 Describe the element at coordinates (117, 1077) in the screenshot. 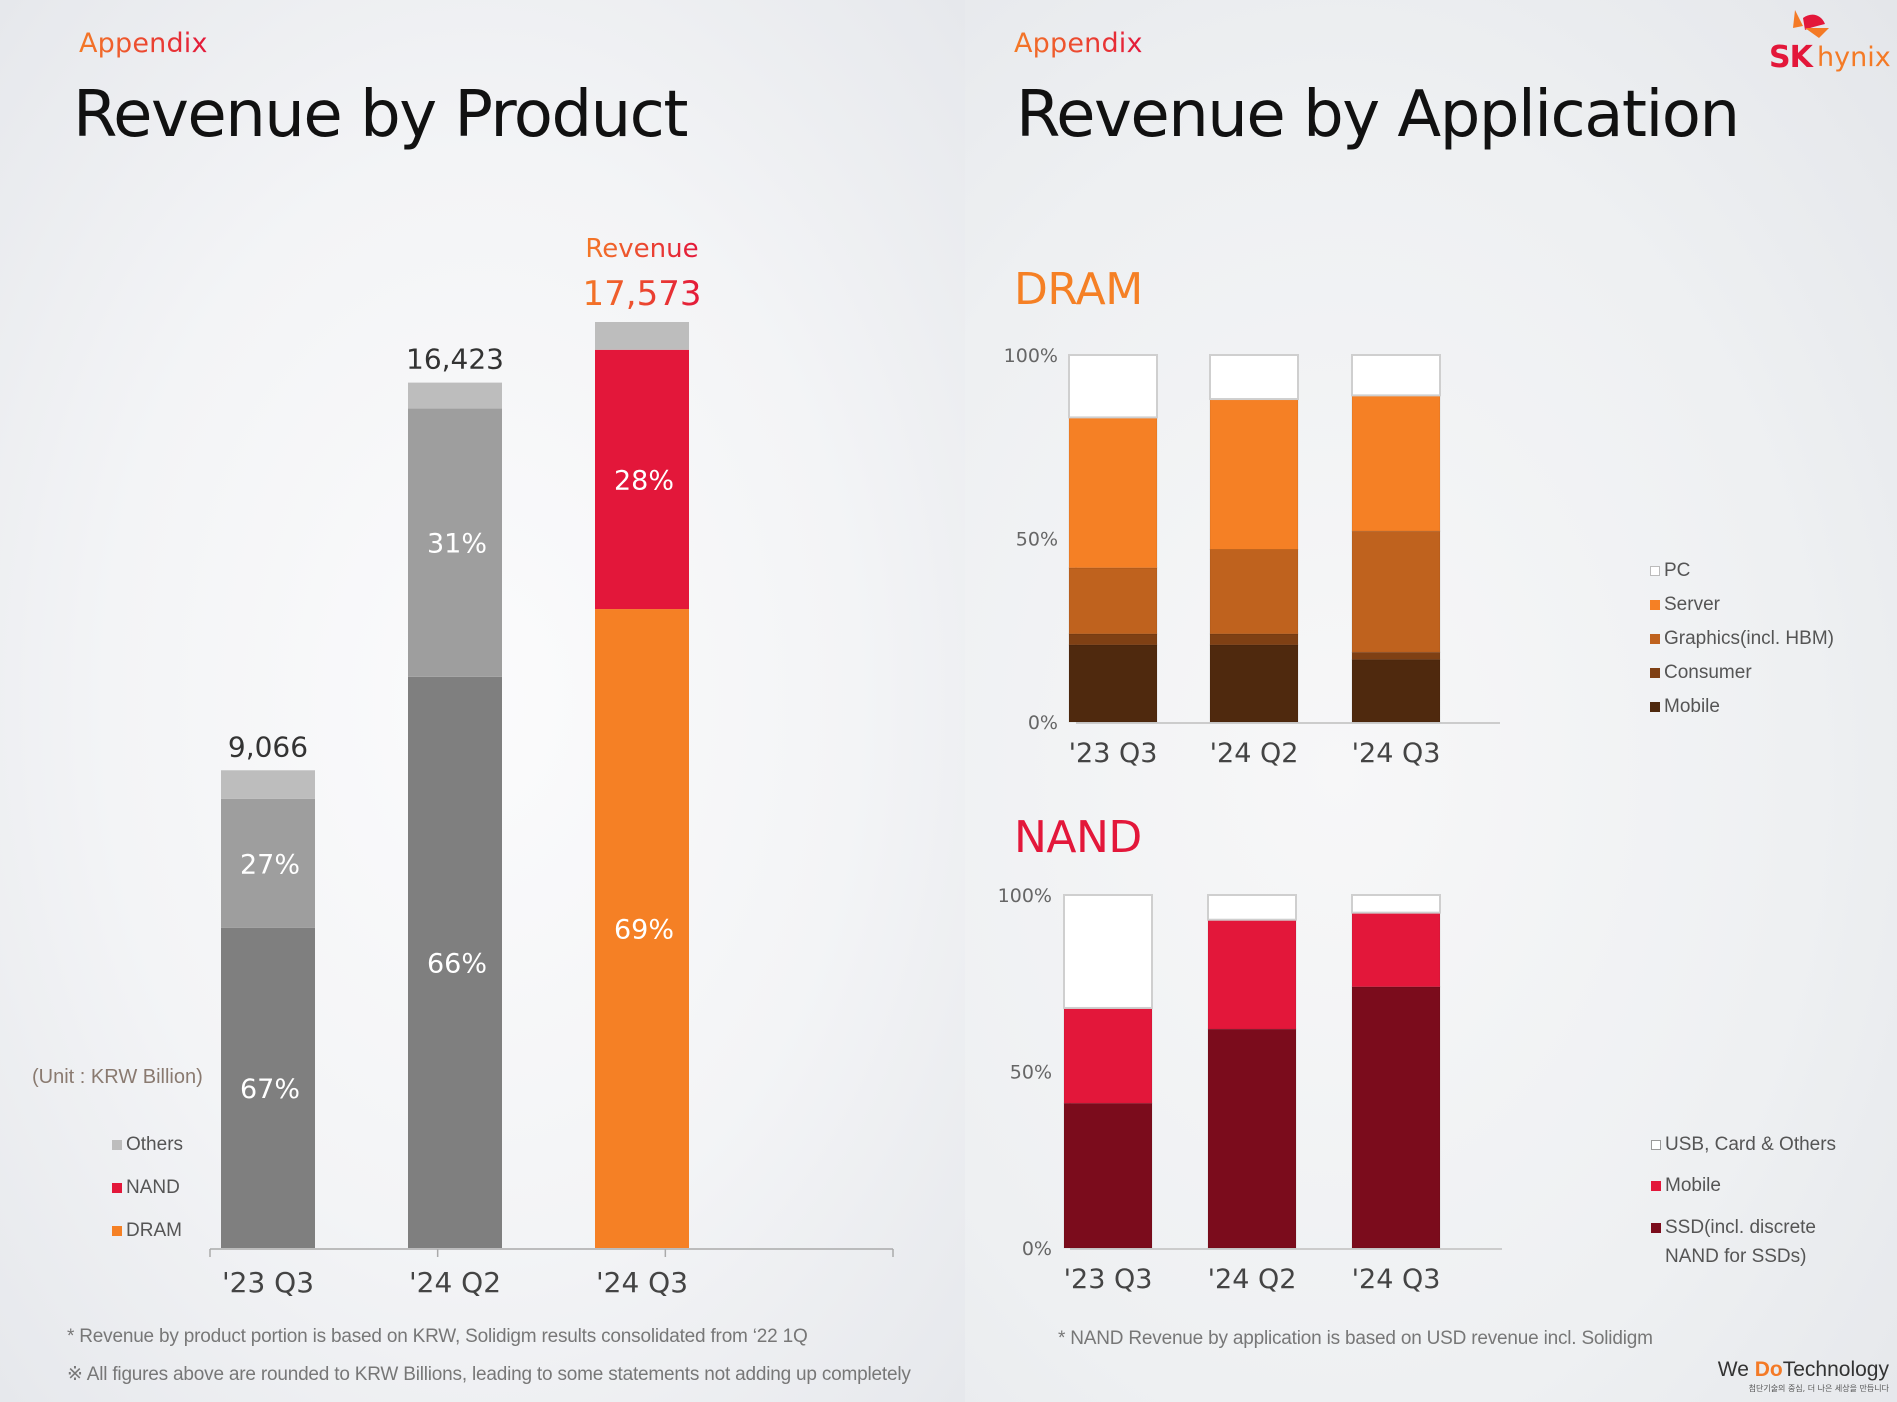

I see `unit-label: (Unit : KRW Billion)` at that location.